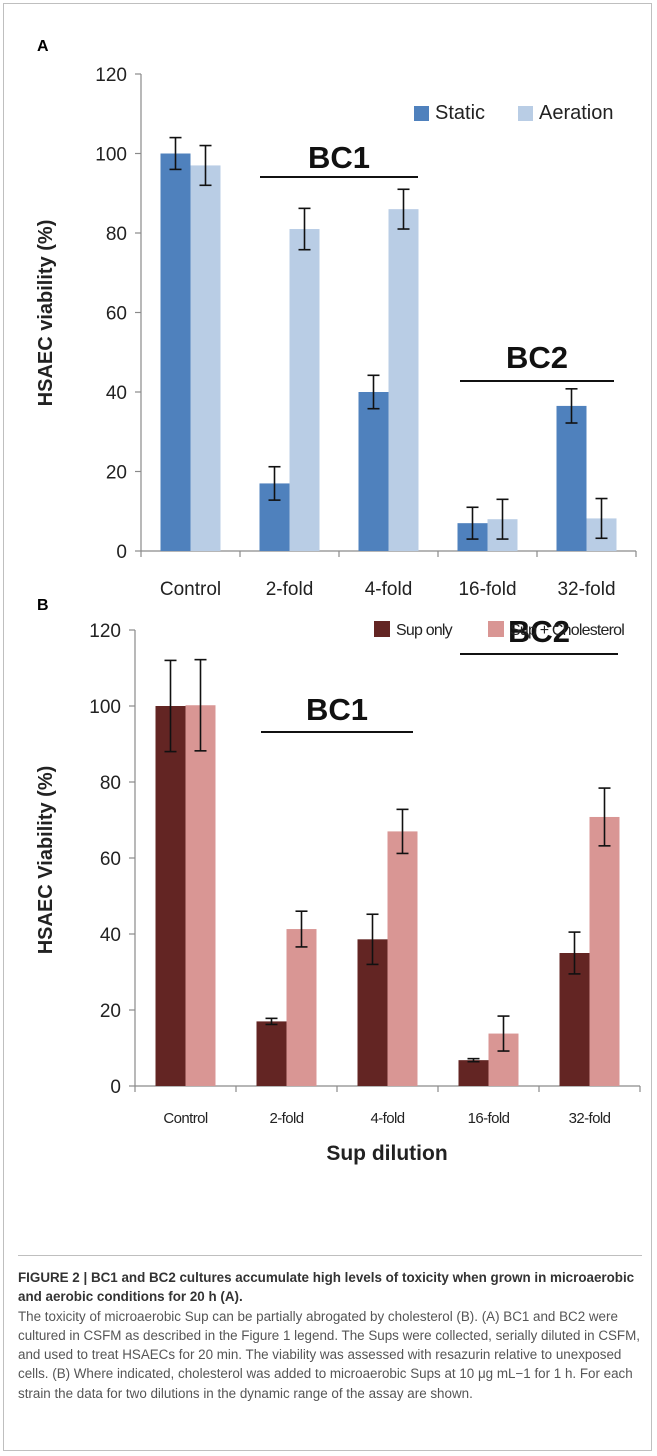 The width and height of the screenshot is (657, 1456). I want to click on legend-b: Sup only Sup + Cholesterol, so click(499, 630).